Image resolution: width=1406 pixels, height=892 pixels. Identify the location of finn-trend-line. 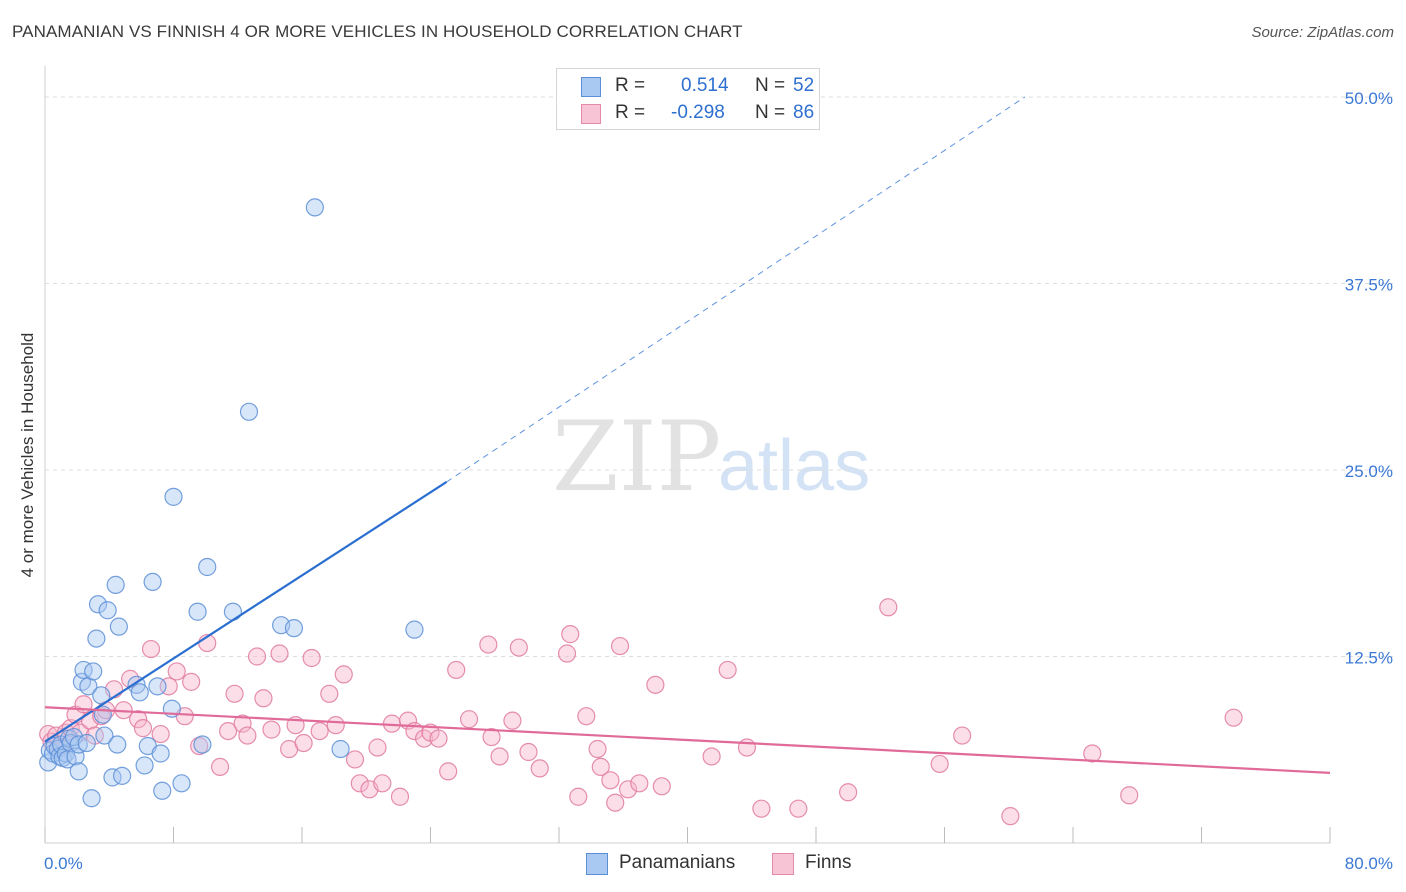
(687, 740).